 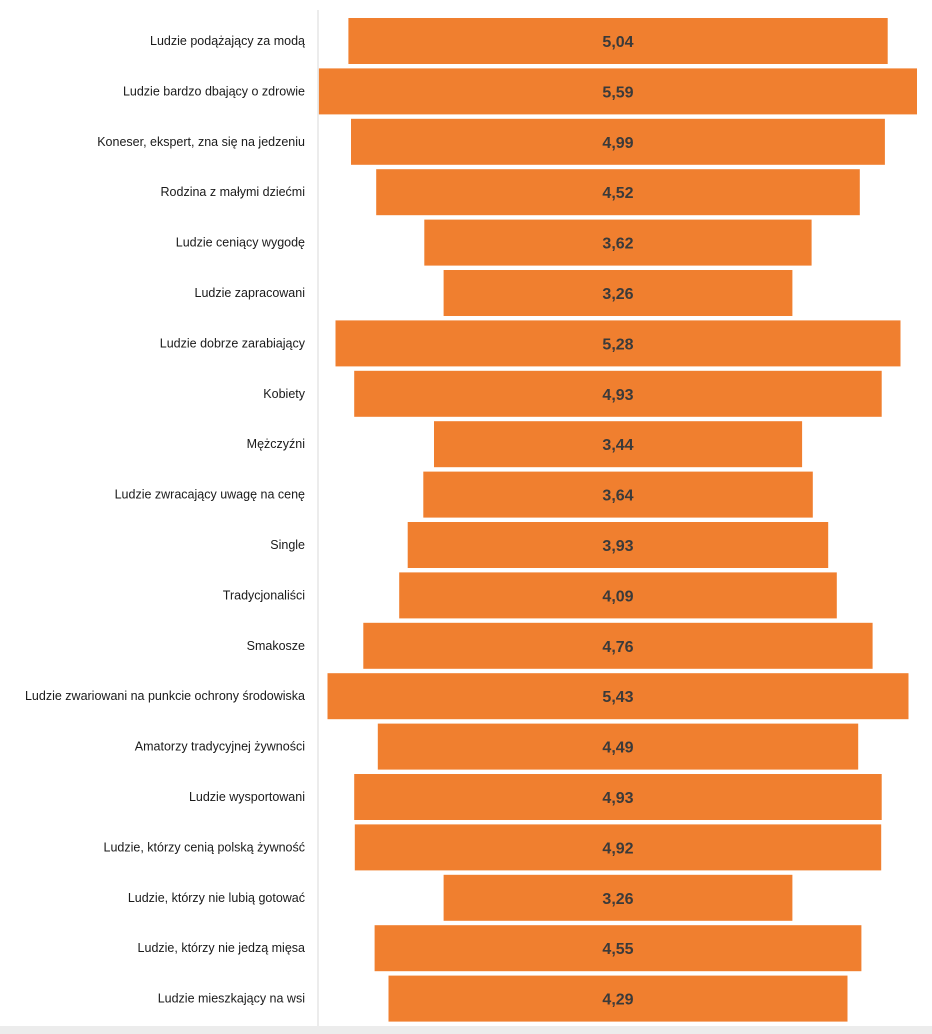 I want to click on bar-value-label: 3,62, so click(x=617, y=244).